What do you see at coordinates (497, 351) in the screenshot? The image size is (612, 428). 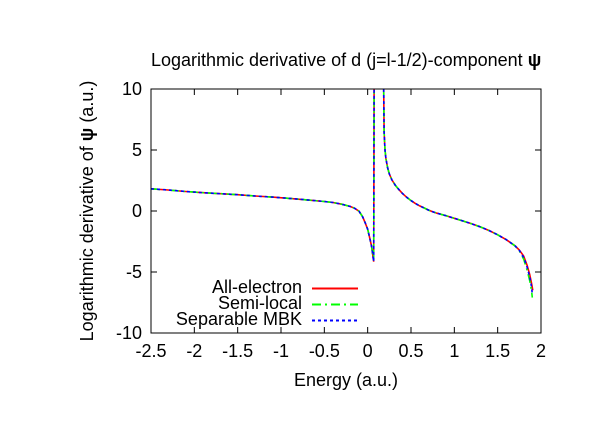 I see `x-tick-label: 1.5` at bounding box center [497, 351].